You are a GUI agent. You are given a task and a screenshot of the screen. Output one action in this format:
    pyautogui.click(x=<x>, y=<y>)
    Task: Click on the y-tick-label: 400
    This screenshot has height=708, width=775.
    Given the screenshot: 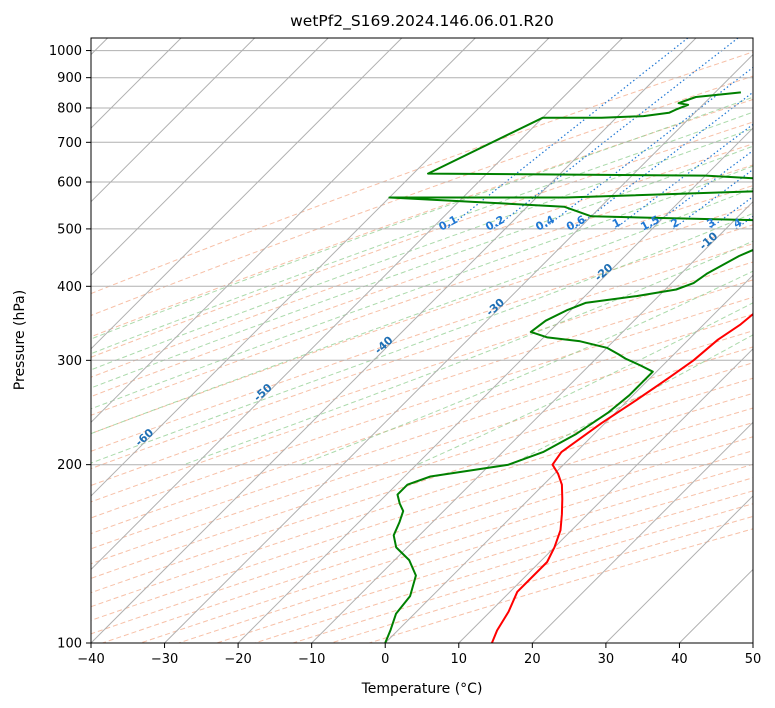 What is the action you would take?
    pyautogui.click(x=69, y=287)
    